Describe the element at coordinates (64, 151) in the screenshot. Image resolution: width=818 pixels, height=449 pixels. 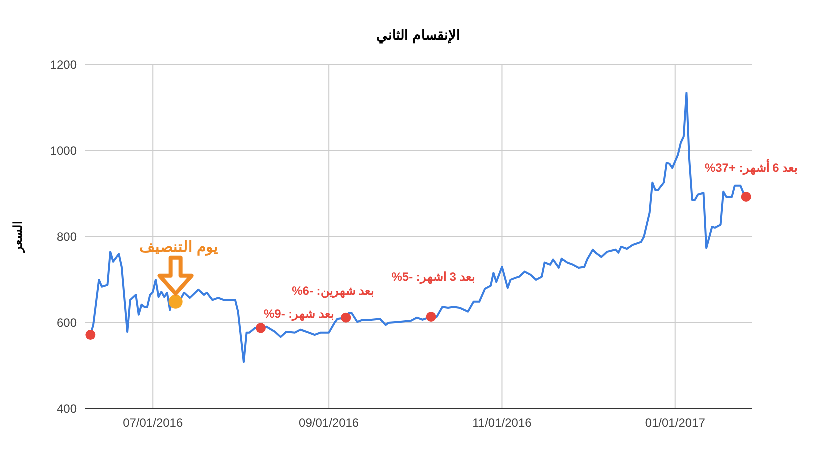
I see `y-tick-label: 1000` at that location.